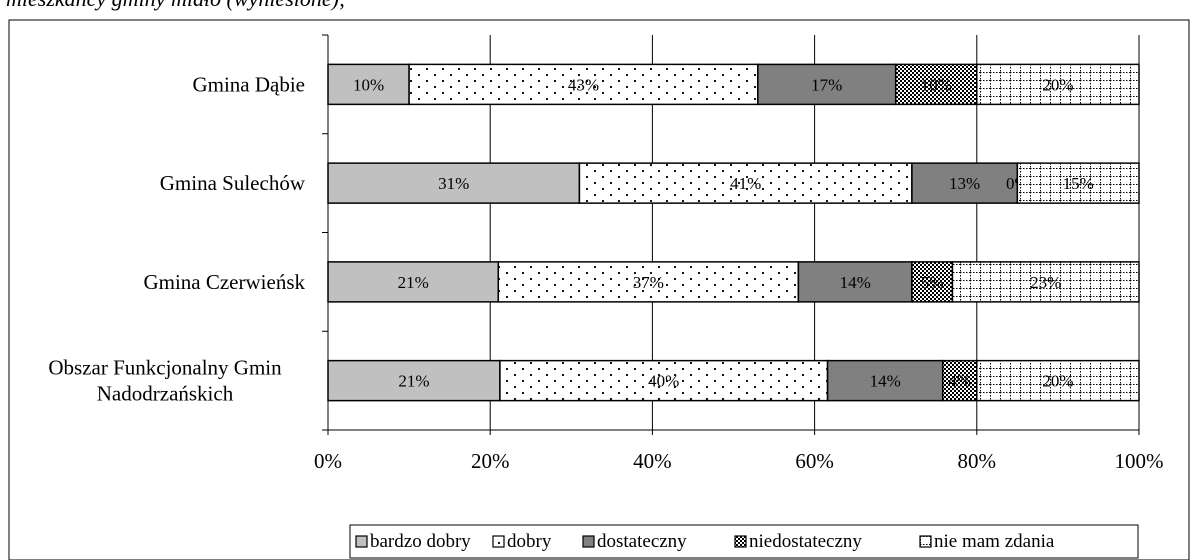  I want to click on legend-label: dobry, so click(529, 541).